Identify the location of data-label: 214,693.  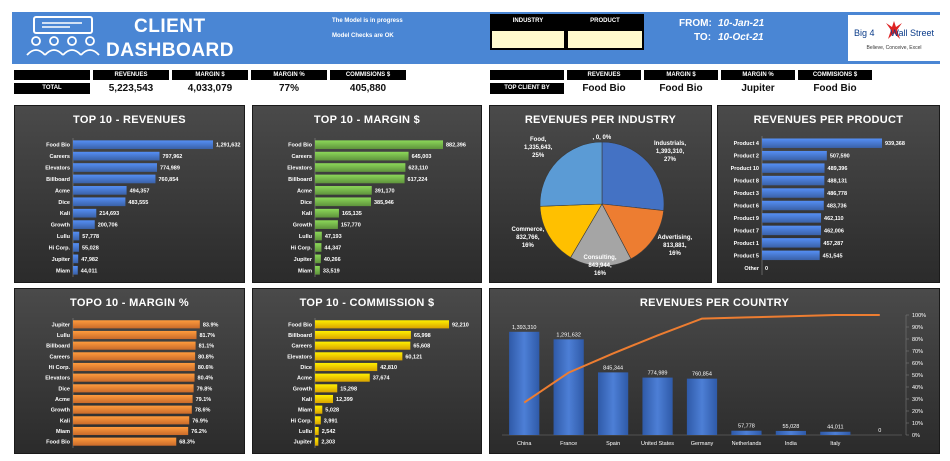
(109, 214).